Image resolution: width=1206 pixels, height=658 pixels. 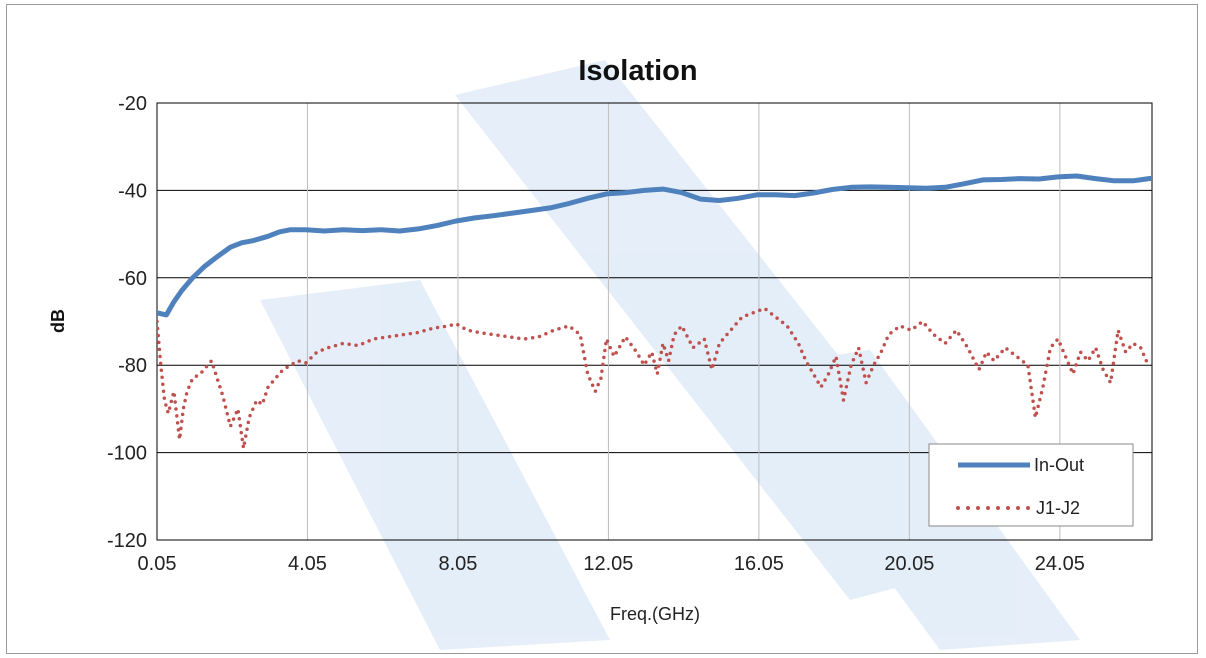 I want to click on x-tick-label: 20.05, so click(x=909, y=564).